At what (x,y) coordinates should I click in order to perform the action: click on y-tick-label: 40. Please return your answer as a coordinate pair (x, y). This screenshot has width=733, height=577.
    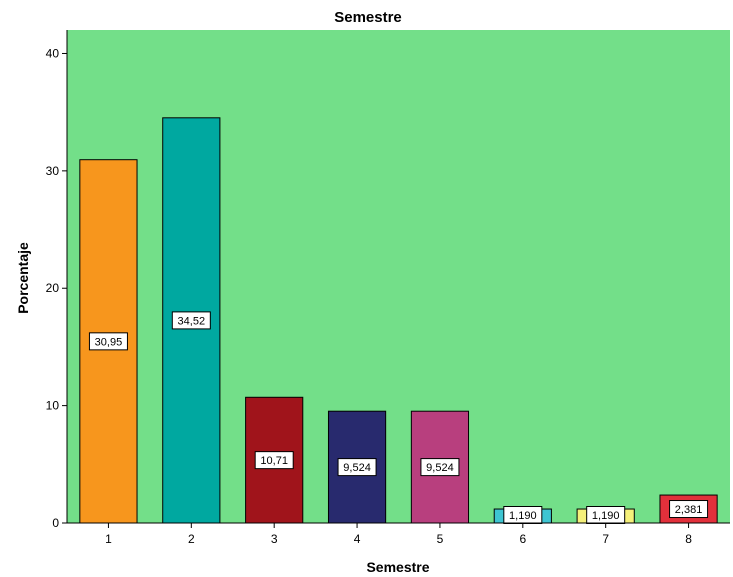
    Looking at the image, I should click on (53, 53).